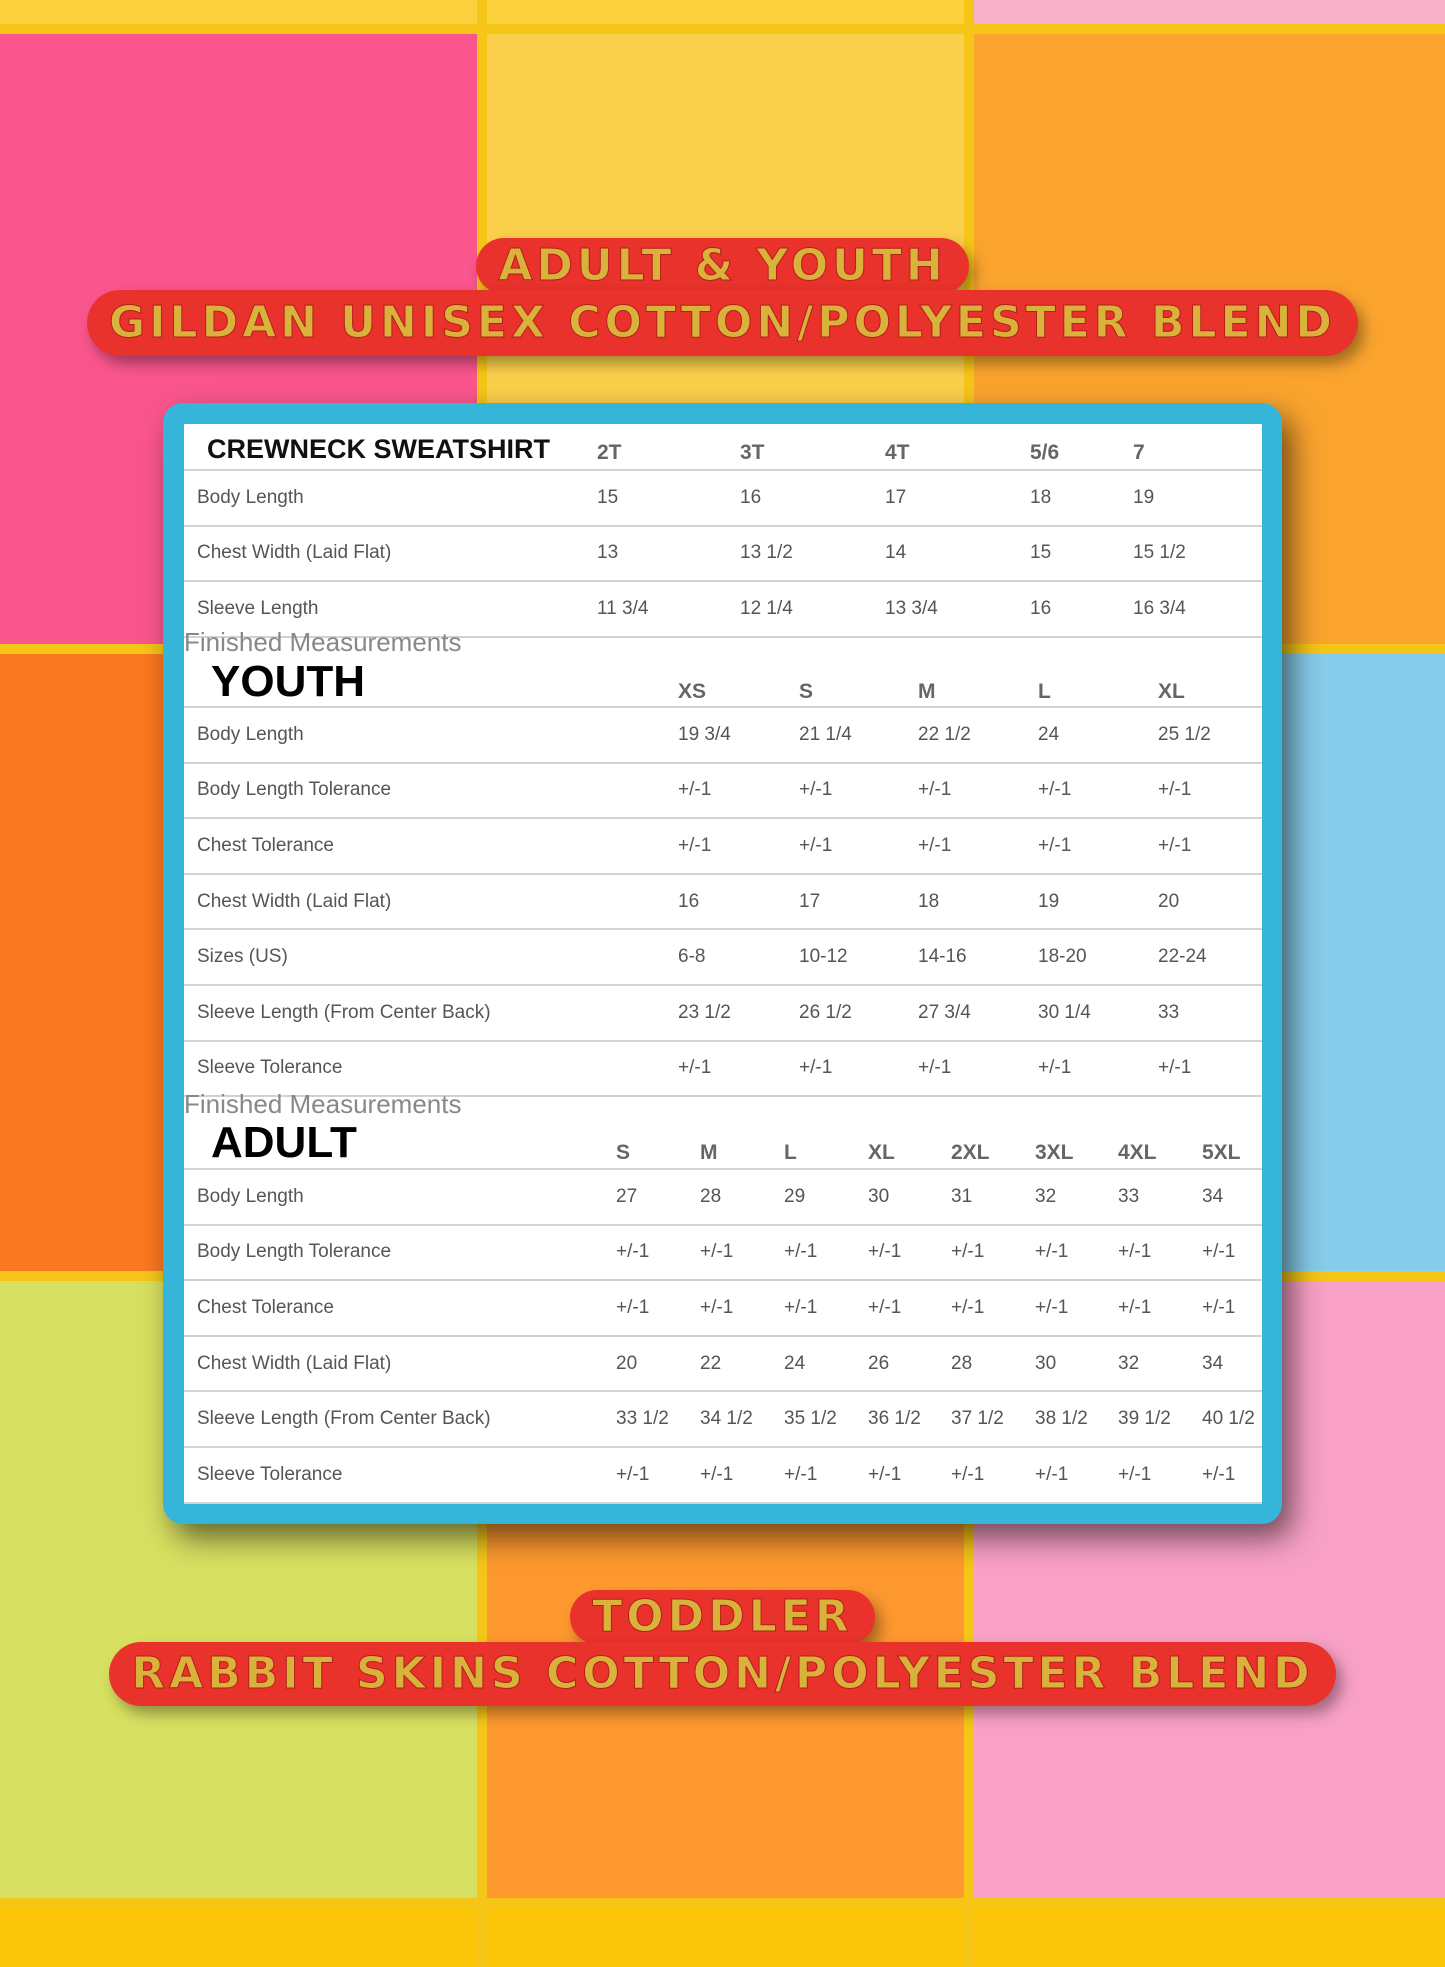 This screenshot has height=1967, width=1445. What do you see at coordinates (970, 1152) in the screenshot?
I see `adult-size-header: 2XL` at bounding box center [970, 1152].